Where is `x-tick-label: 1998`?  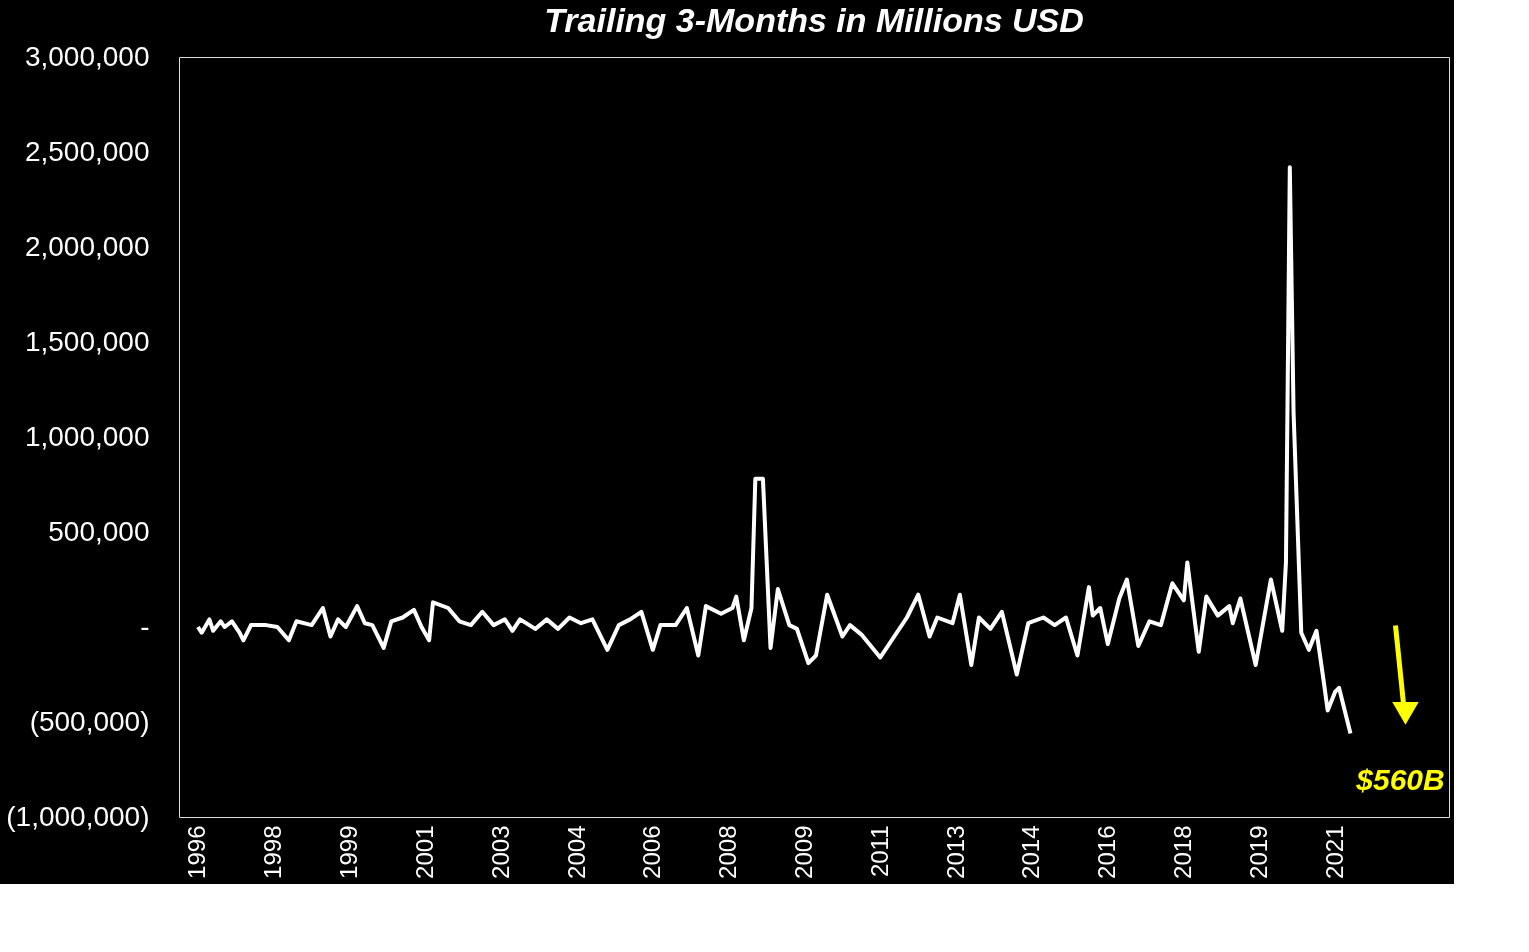
x-tick-label: 1998 is located at coordinates (273, 852).